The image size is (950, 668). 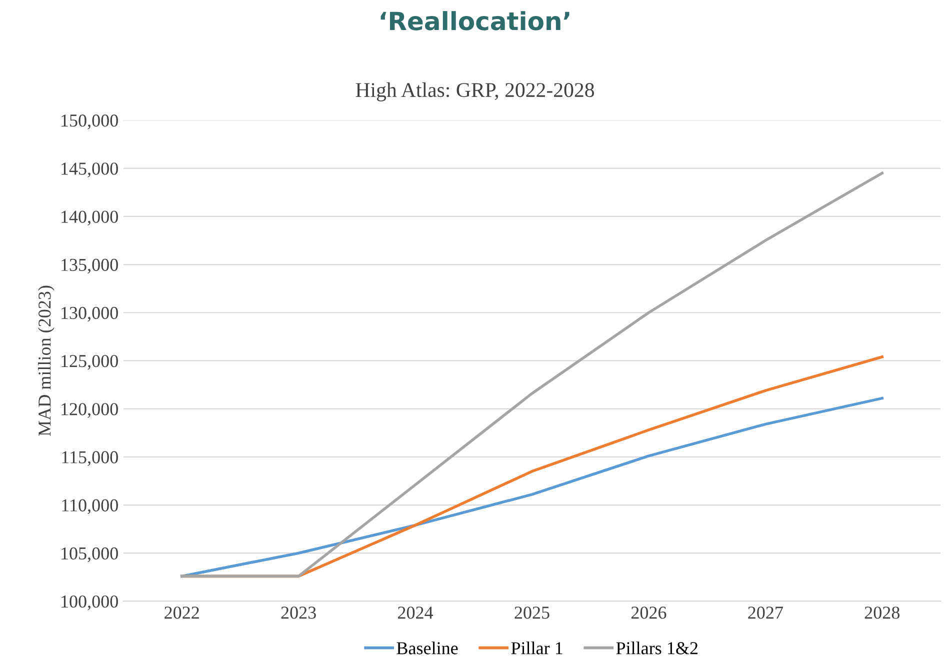 I want to click on legend-label: Pillar 1, so click(x=536, y=648).